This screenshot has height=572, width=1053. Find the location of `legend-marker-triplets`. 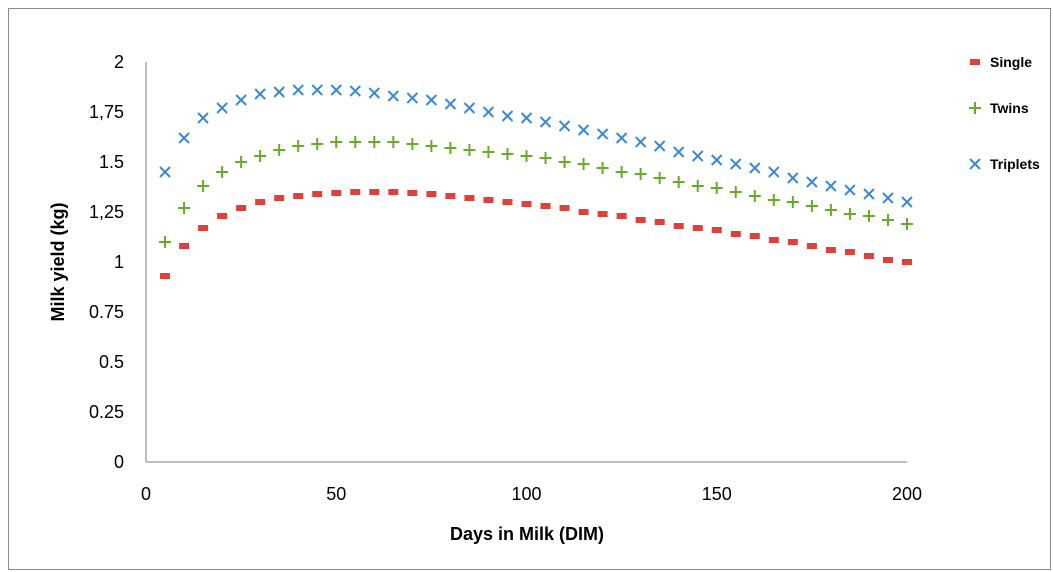

legend-marker-triplets is located at coordinates (975, 164).